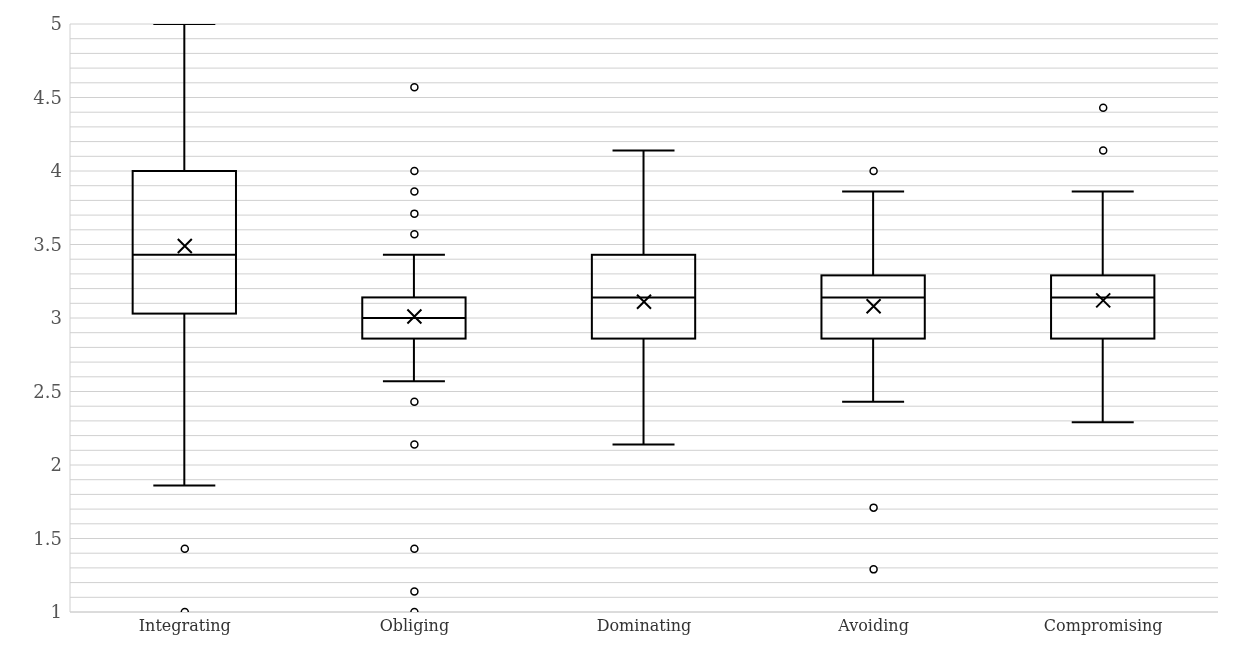 Image resolution: width=1249 pixels, height=666 pixels. I want to click on y-tick-label: 1.5, so click(47, 538).